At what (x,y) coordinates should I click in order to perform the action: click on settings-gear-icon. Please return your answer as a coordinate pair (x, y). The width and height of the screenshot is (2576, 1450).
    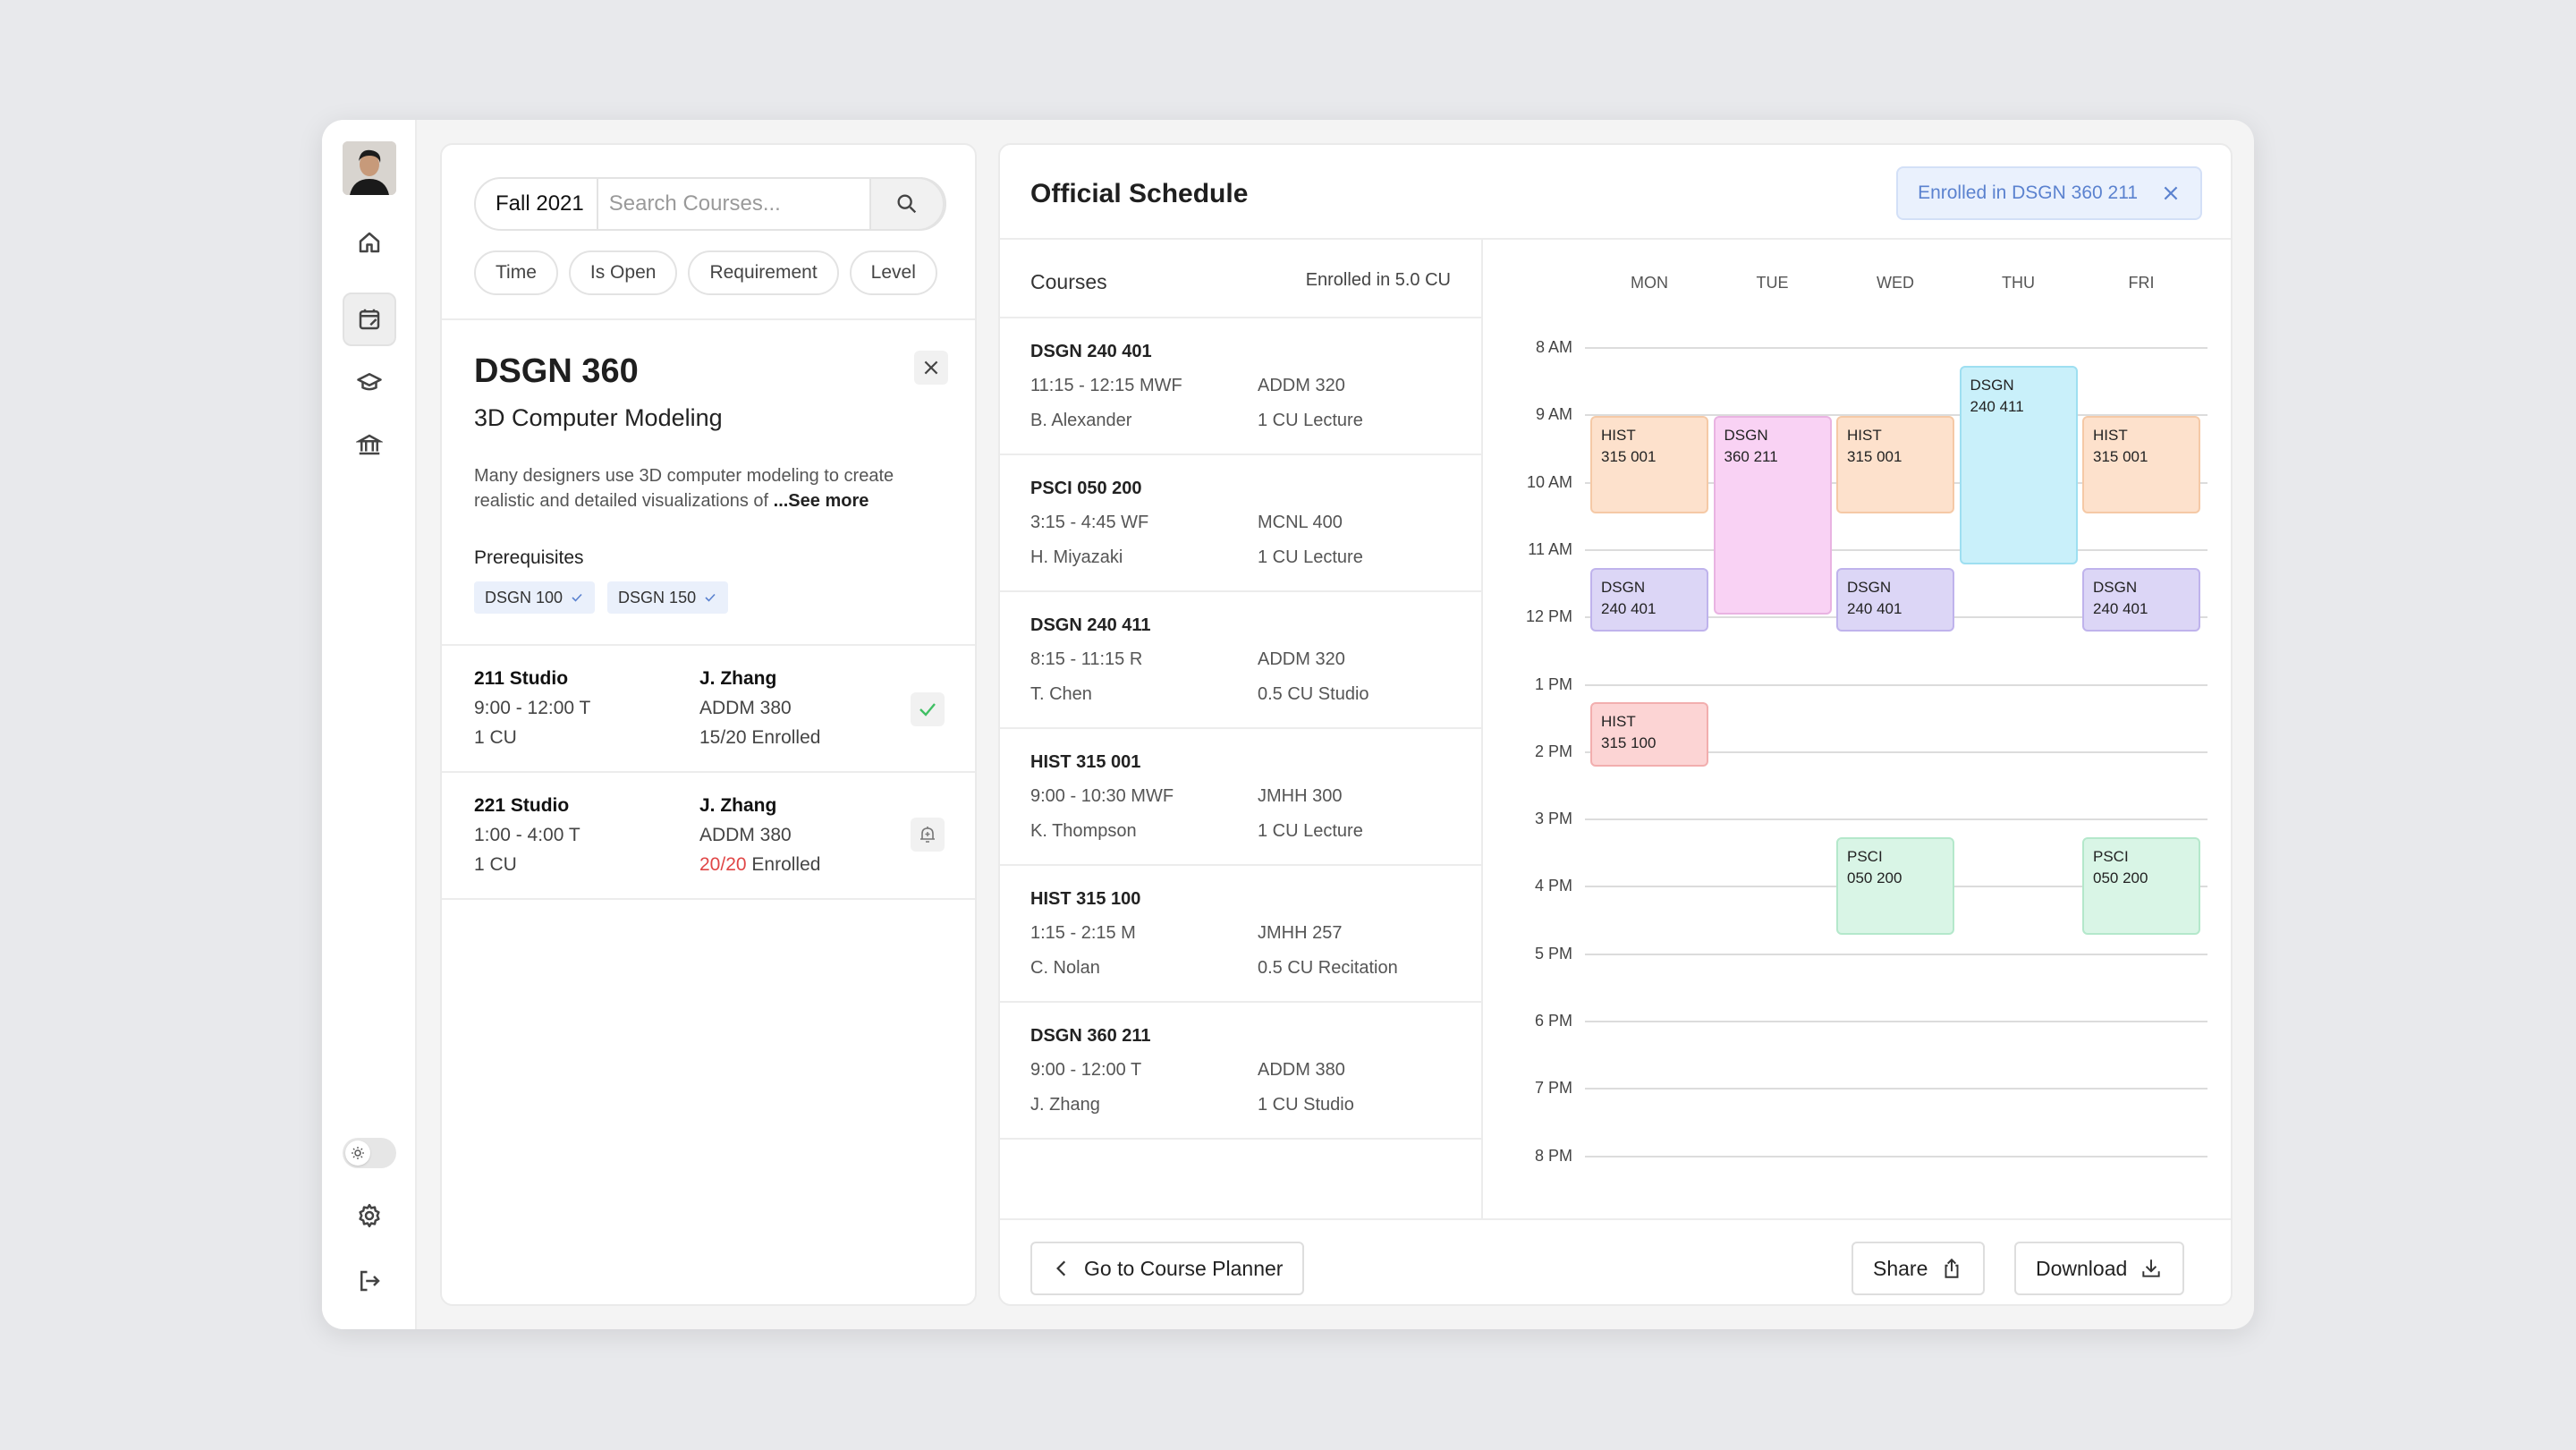
    Looking at the image, I should click on (369, 1215).